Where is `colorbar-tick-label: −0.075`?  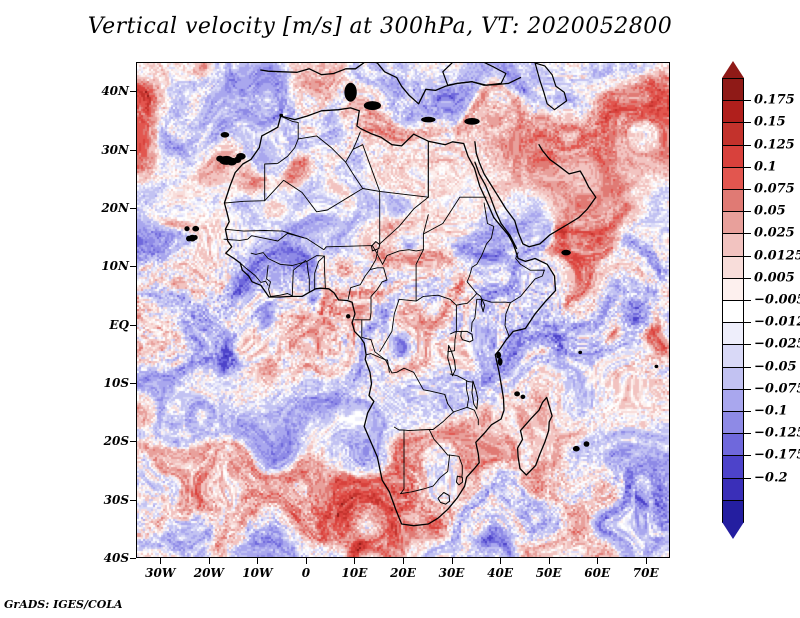
colorbar-tick-label: −0.075 is located at coordinates (777, 389).